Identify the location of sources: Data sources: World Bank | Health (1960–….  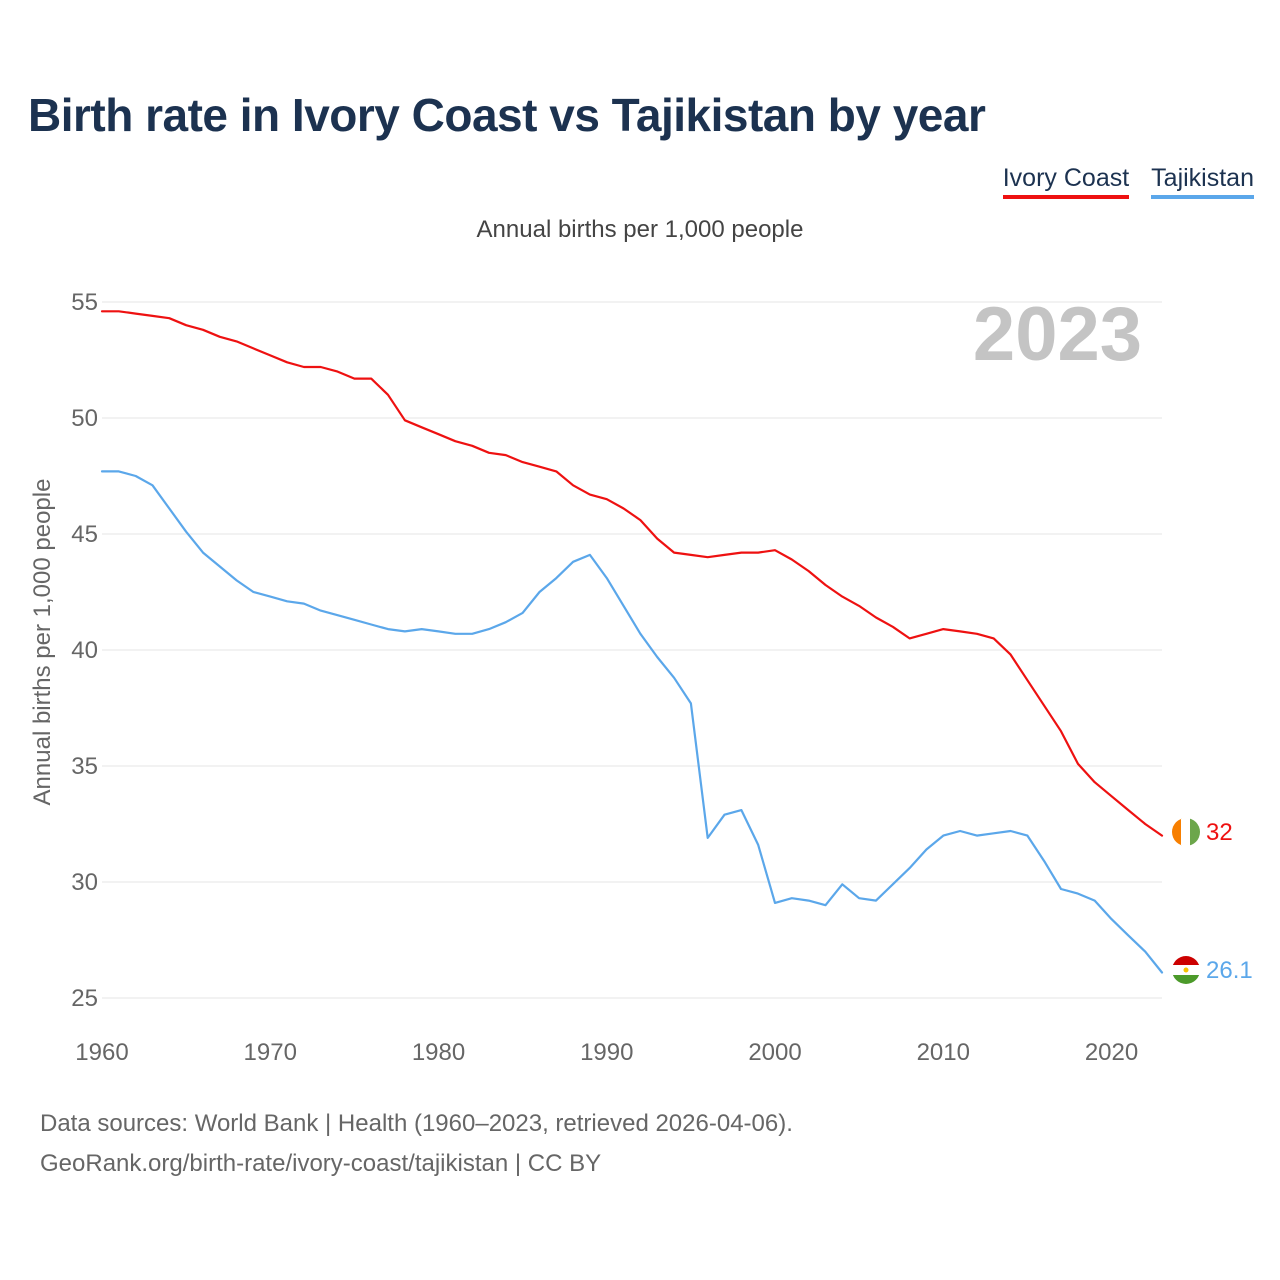
(416, 1144).